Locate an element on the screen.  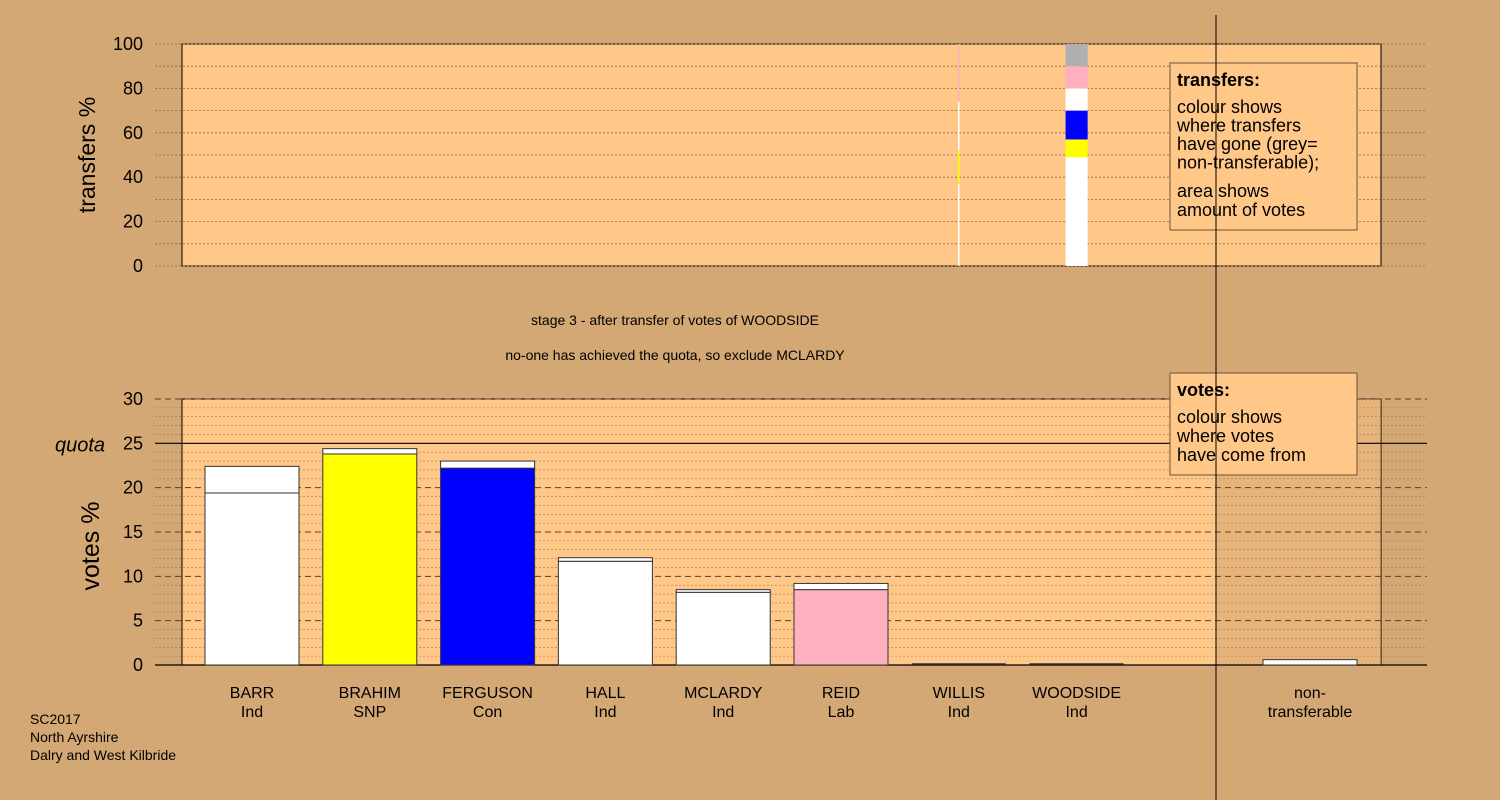
candidate-party: SNP is located at coordinates (369, 712).